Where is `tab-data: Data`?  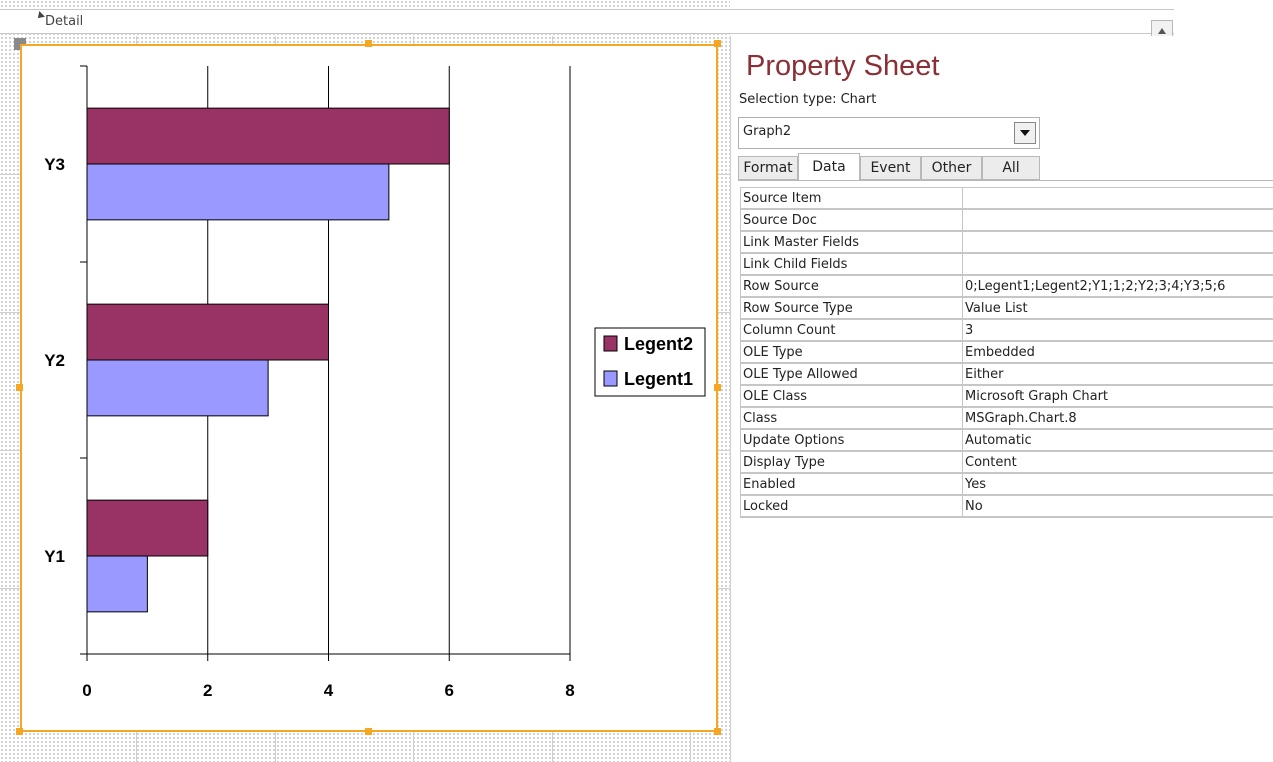
tab-data: Data is located at coordinates (829, 167).